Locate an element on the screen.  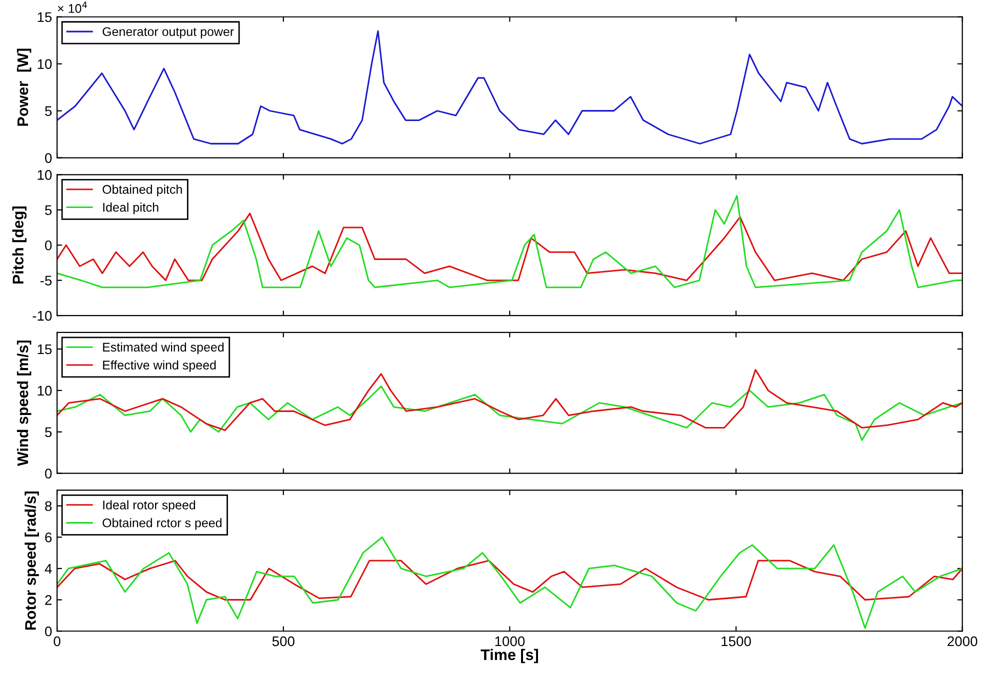
legend-label: Generator output power is located at coordinates (168, 33).